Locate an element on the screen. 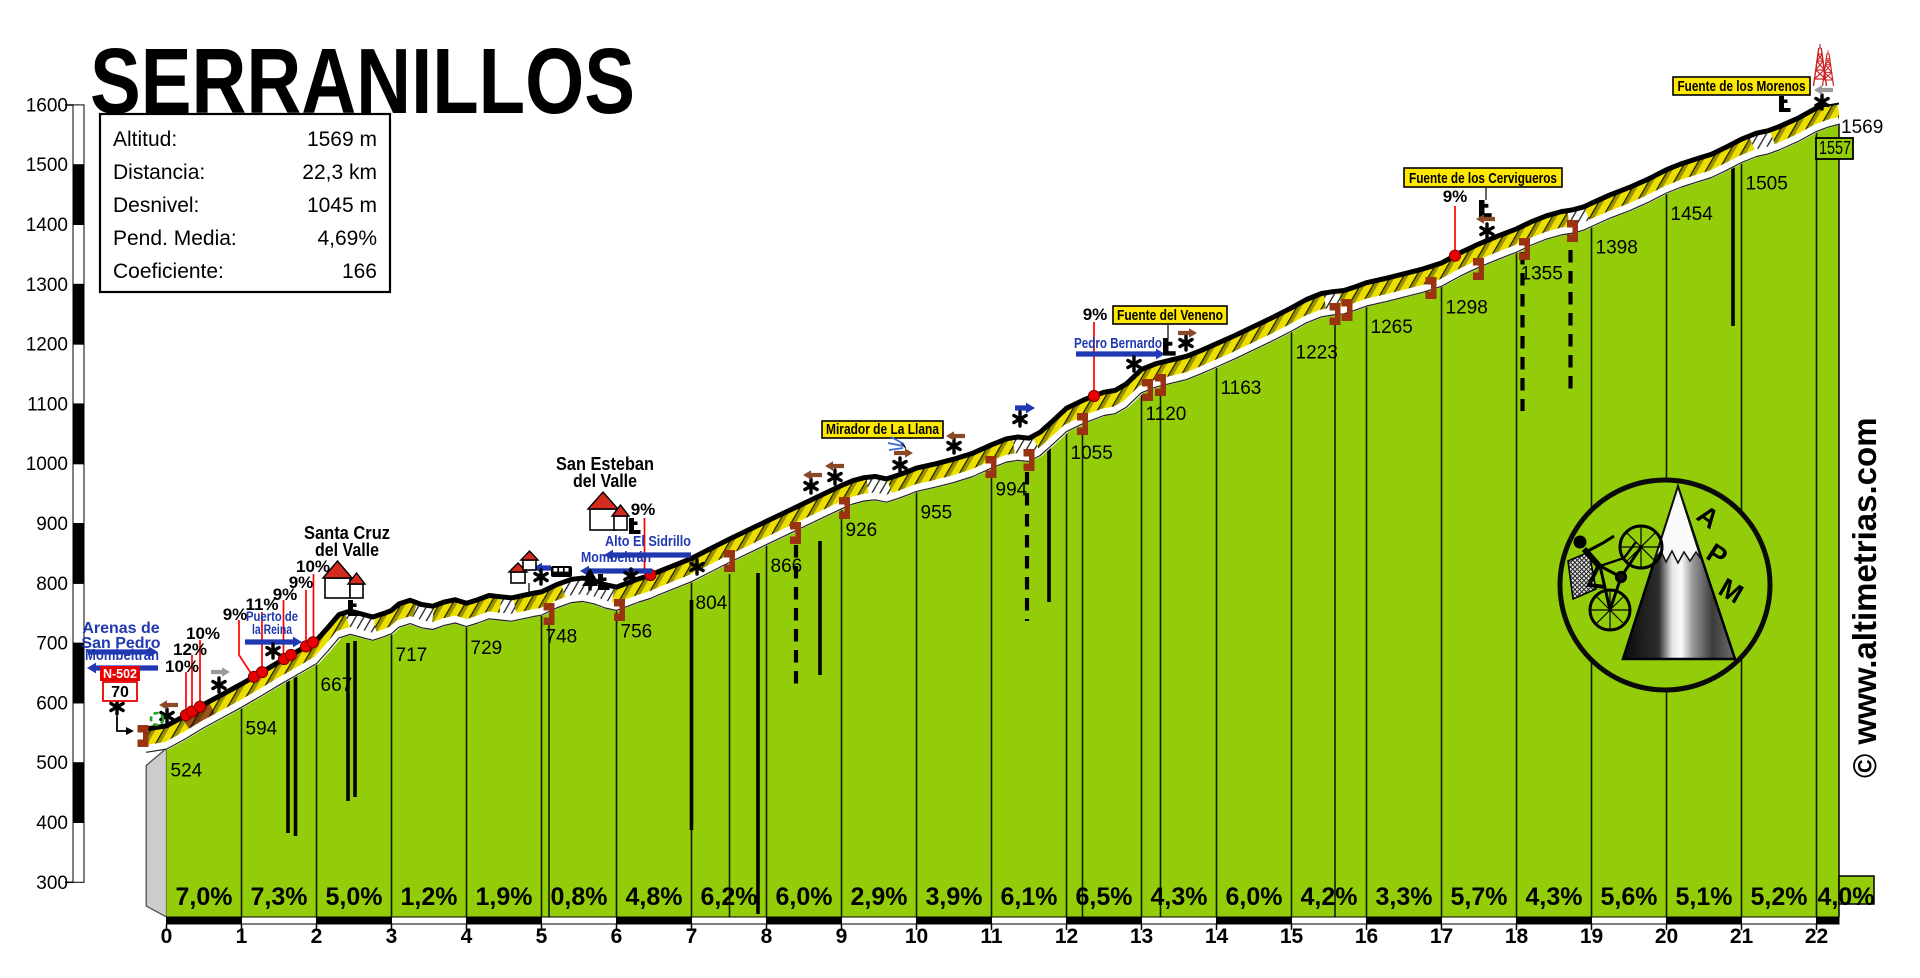 The width and height of the screenshot is (1920, 978). svg-text: 4 is located at coordinates (467, 936).